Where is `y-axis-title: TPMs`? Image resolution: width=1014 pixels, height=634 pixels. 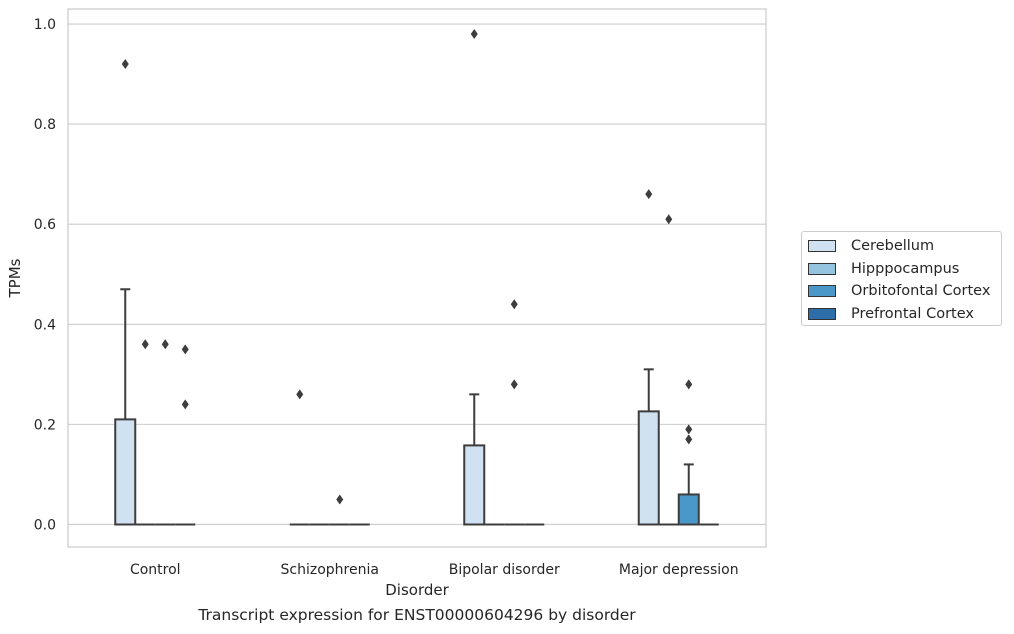 y-axis-title: TPMs is located at coordinates (15, 278).